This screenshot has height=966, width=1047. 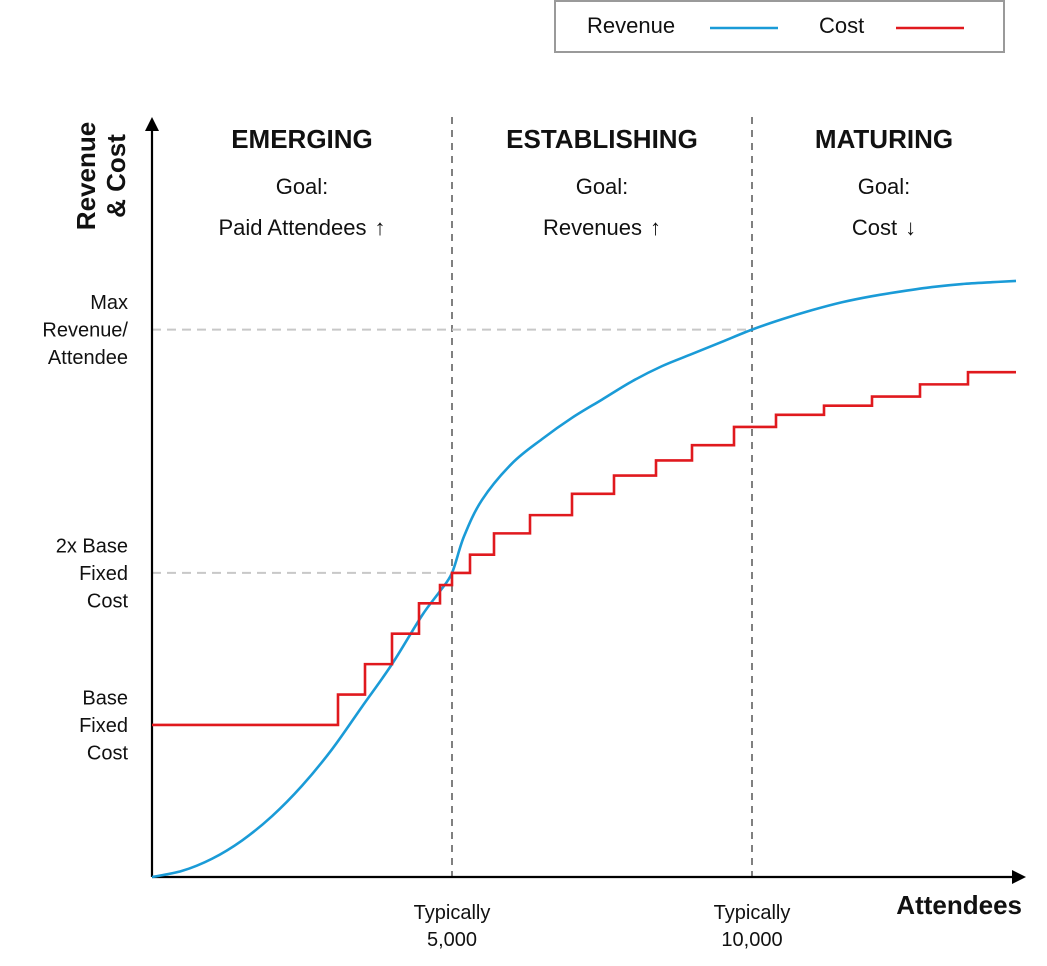 I want to click on y-tick-label-twox-line-3: Cost, so click(x=108, y=601).